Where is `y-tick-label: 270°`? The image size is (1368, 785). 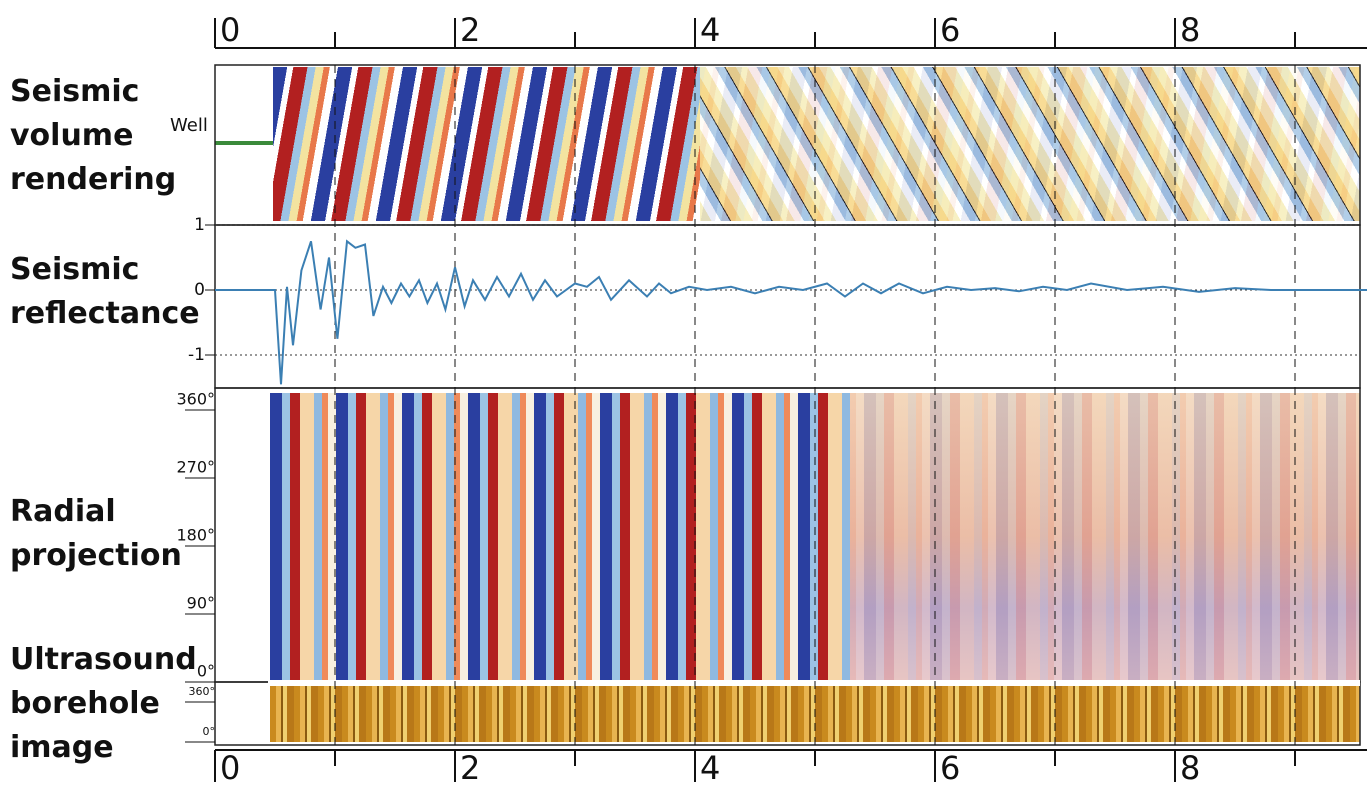 y-tick-label: 270° is located at coordinates (195, 467).